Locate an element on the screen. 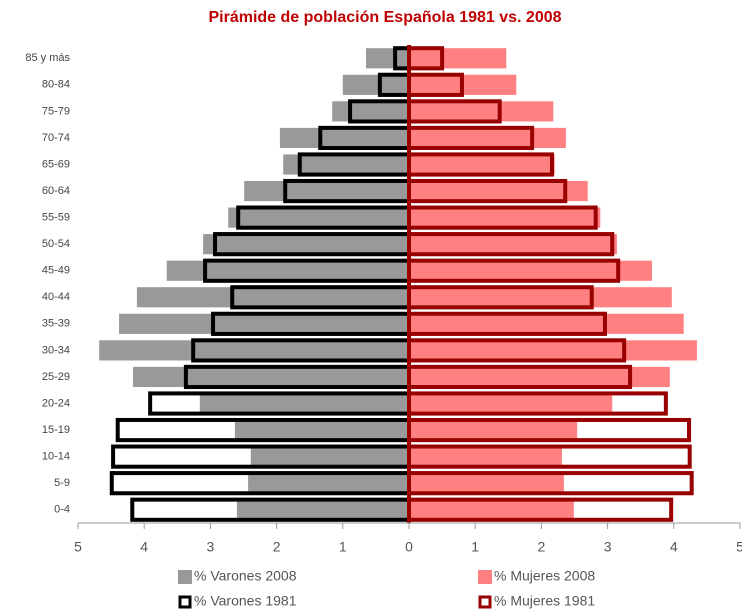 This screenshot has height=613, width=742. y-tick-label: 55-59 is located at coordinates (56, 218).